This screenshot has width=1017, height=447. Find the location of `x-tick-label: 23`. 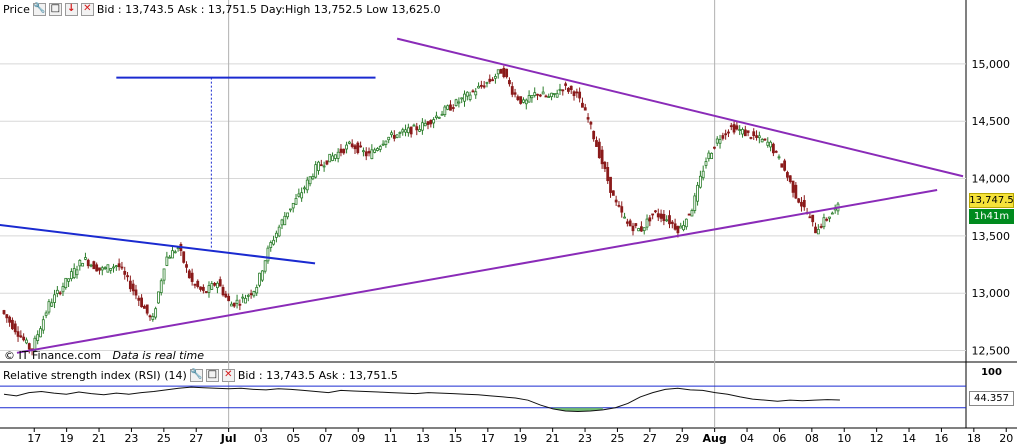

x-tick-label: 23 is located at coordinates (131, 438).